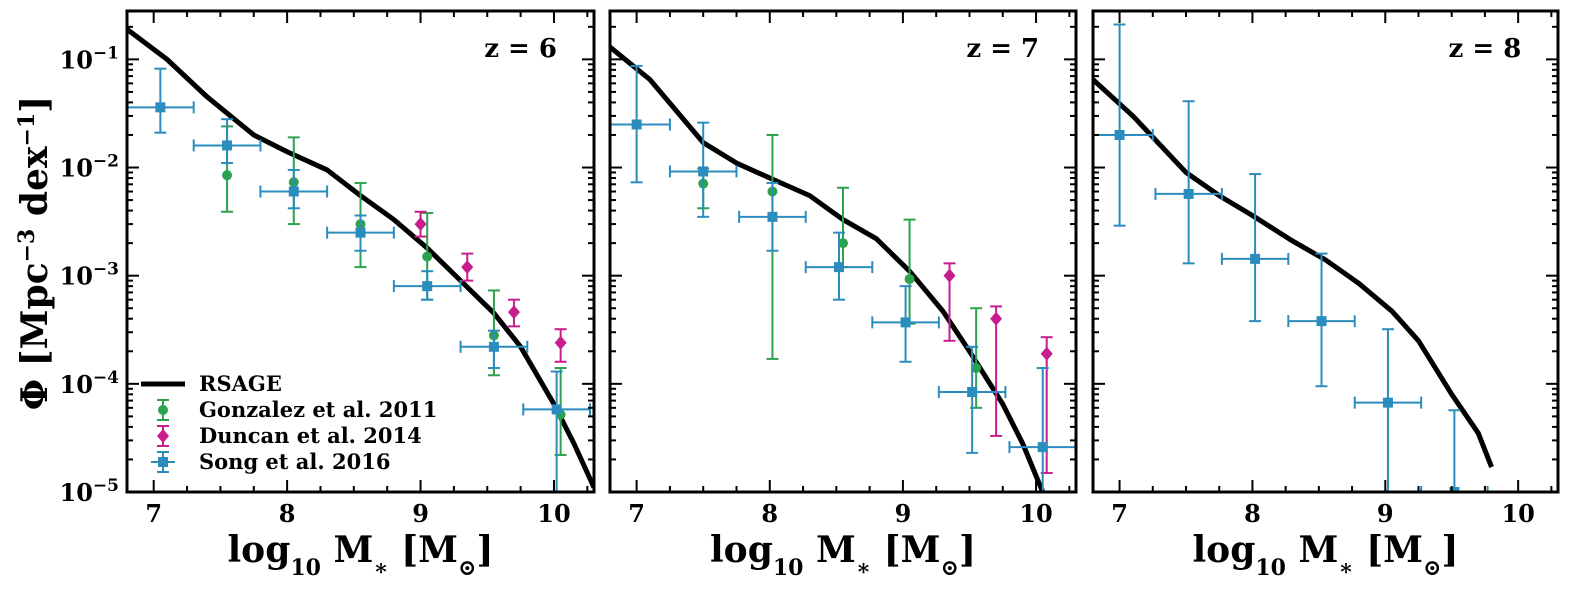  What do you see at coordinates (89, 58) in the screenshot?
I see `y-tick-label: 10⁻¹` at bounding box center [89, 58].